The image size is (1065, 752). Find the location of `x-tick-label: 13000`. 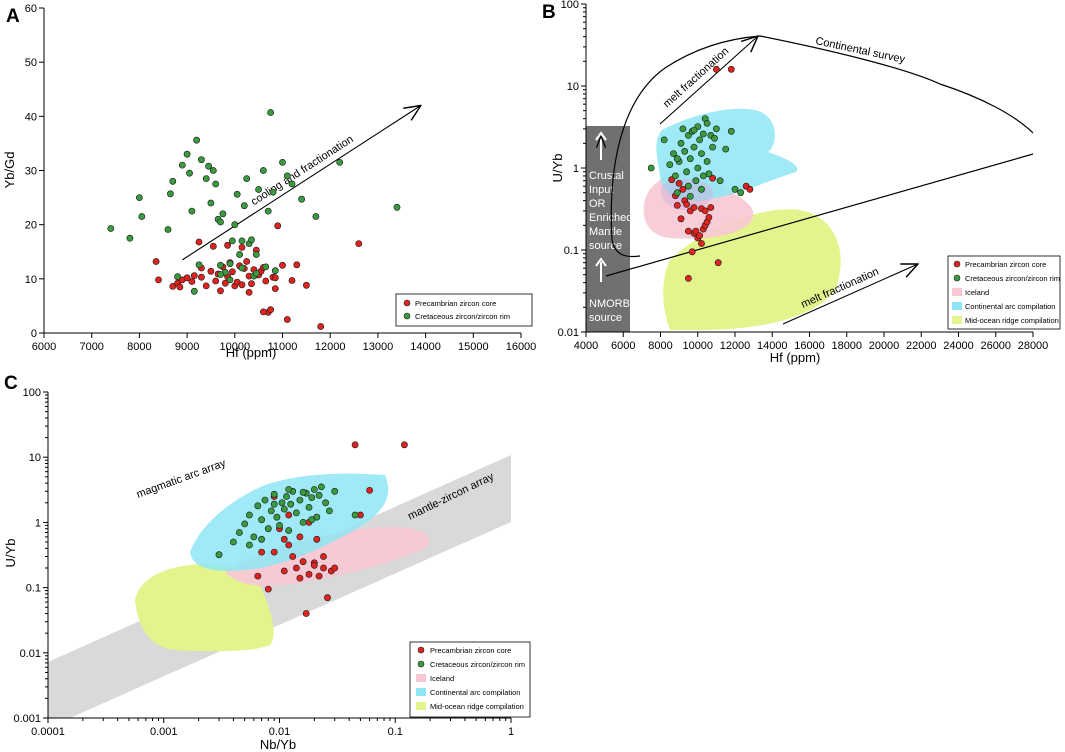

x-tick-label: 13000 is located at coordinates (378, 347).